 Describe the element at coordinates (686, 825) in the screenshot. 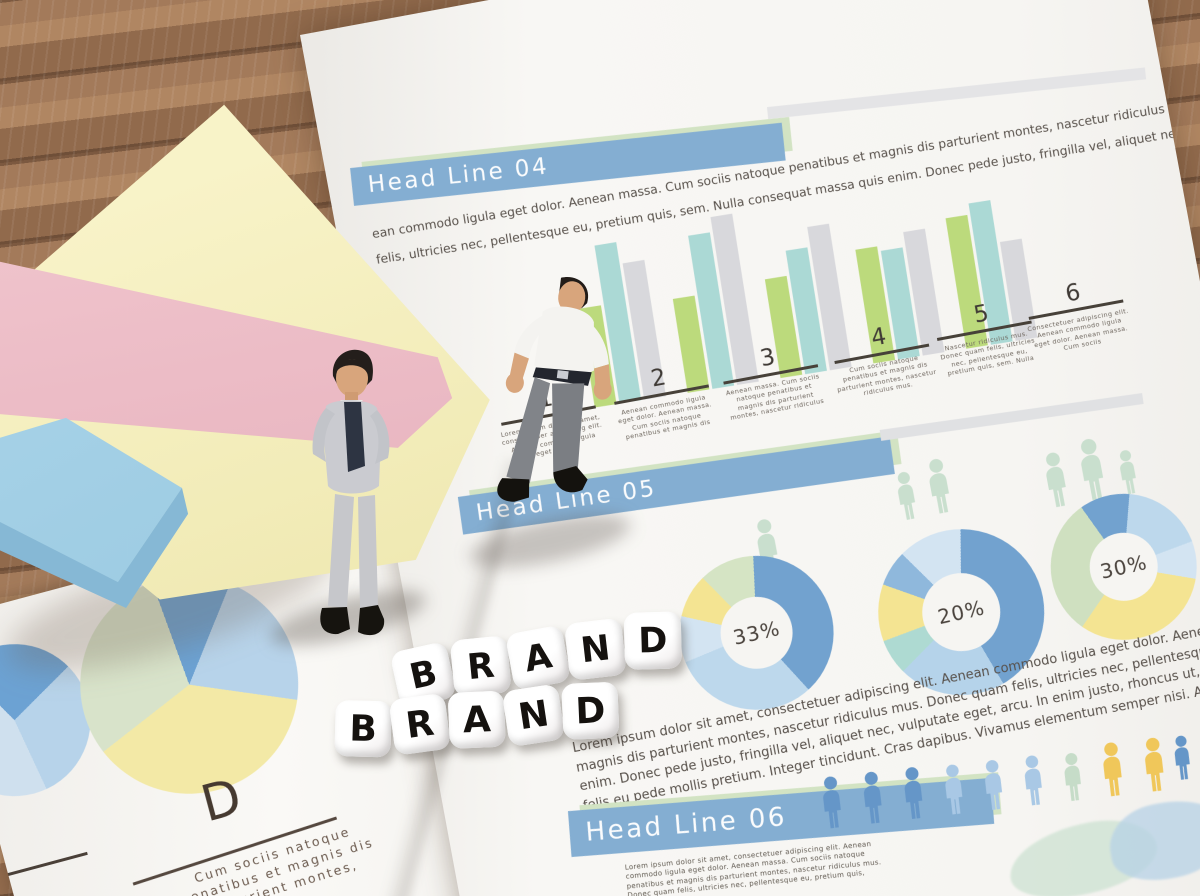

I see `headline06-label: Head Line 06` at that location.